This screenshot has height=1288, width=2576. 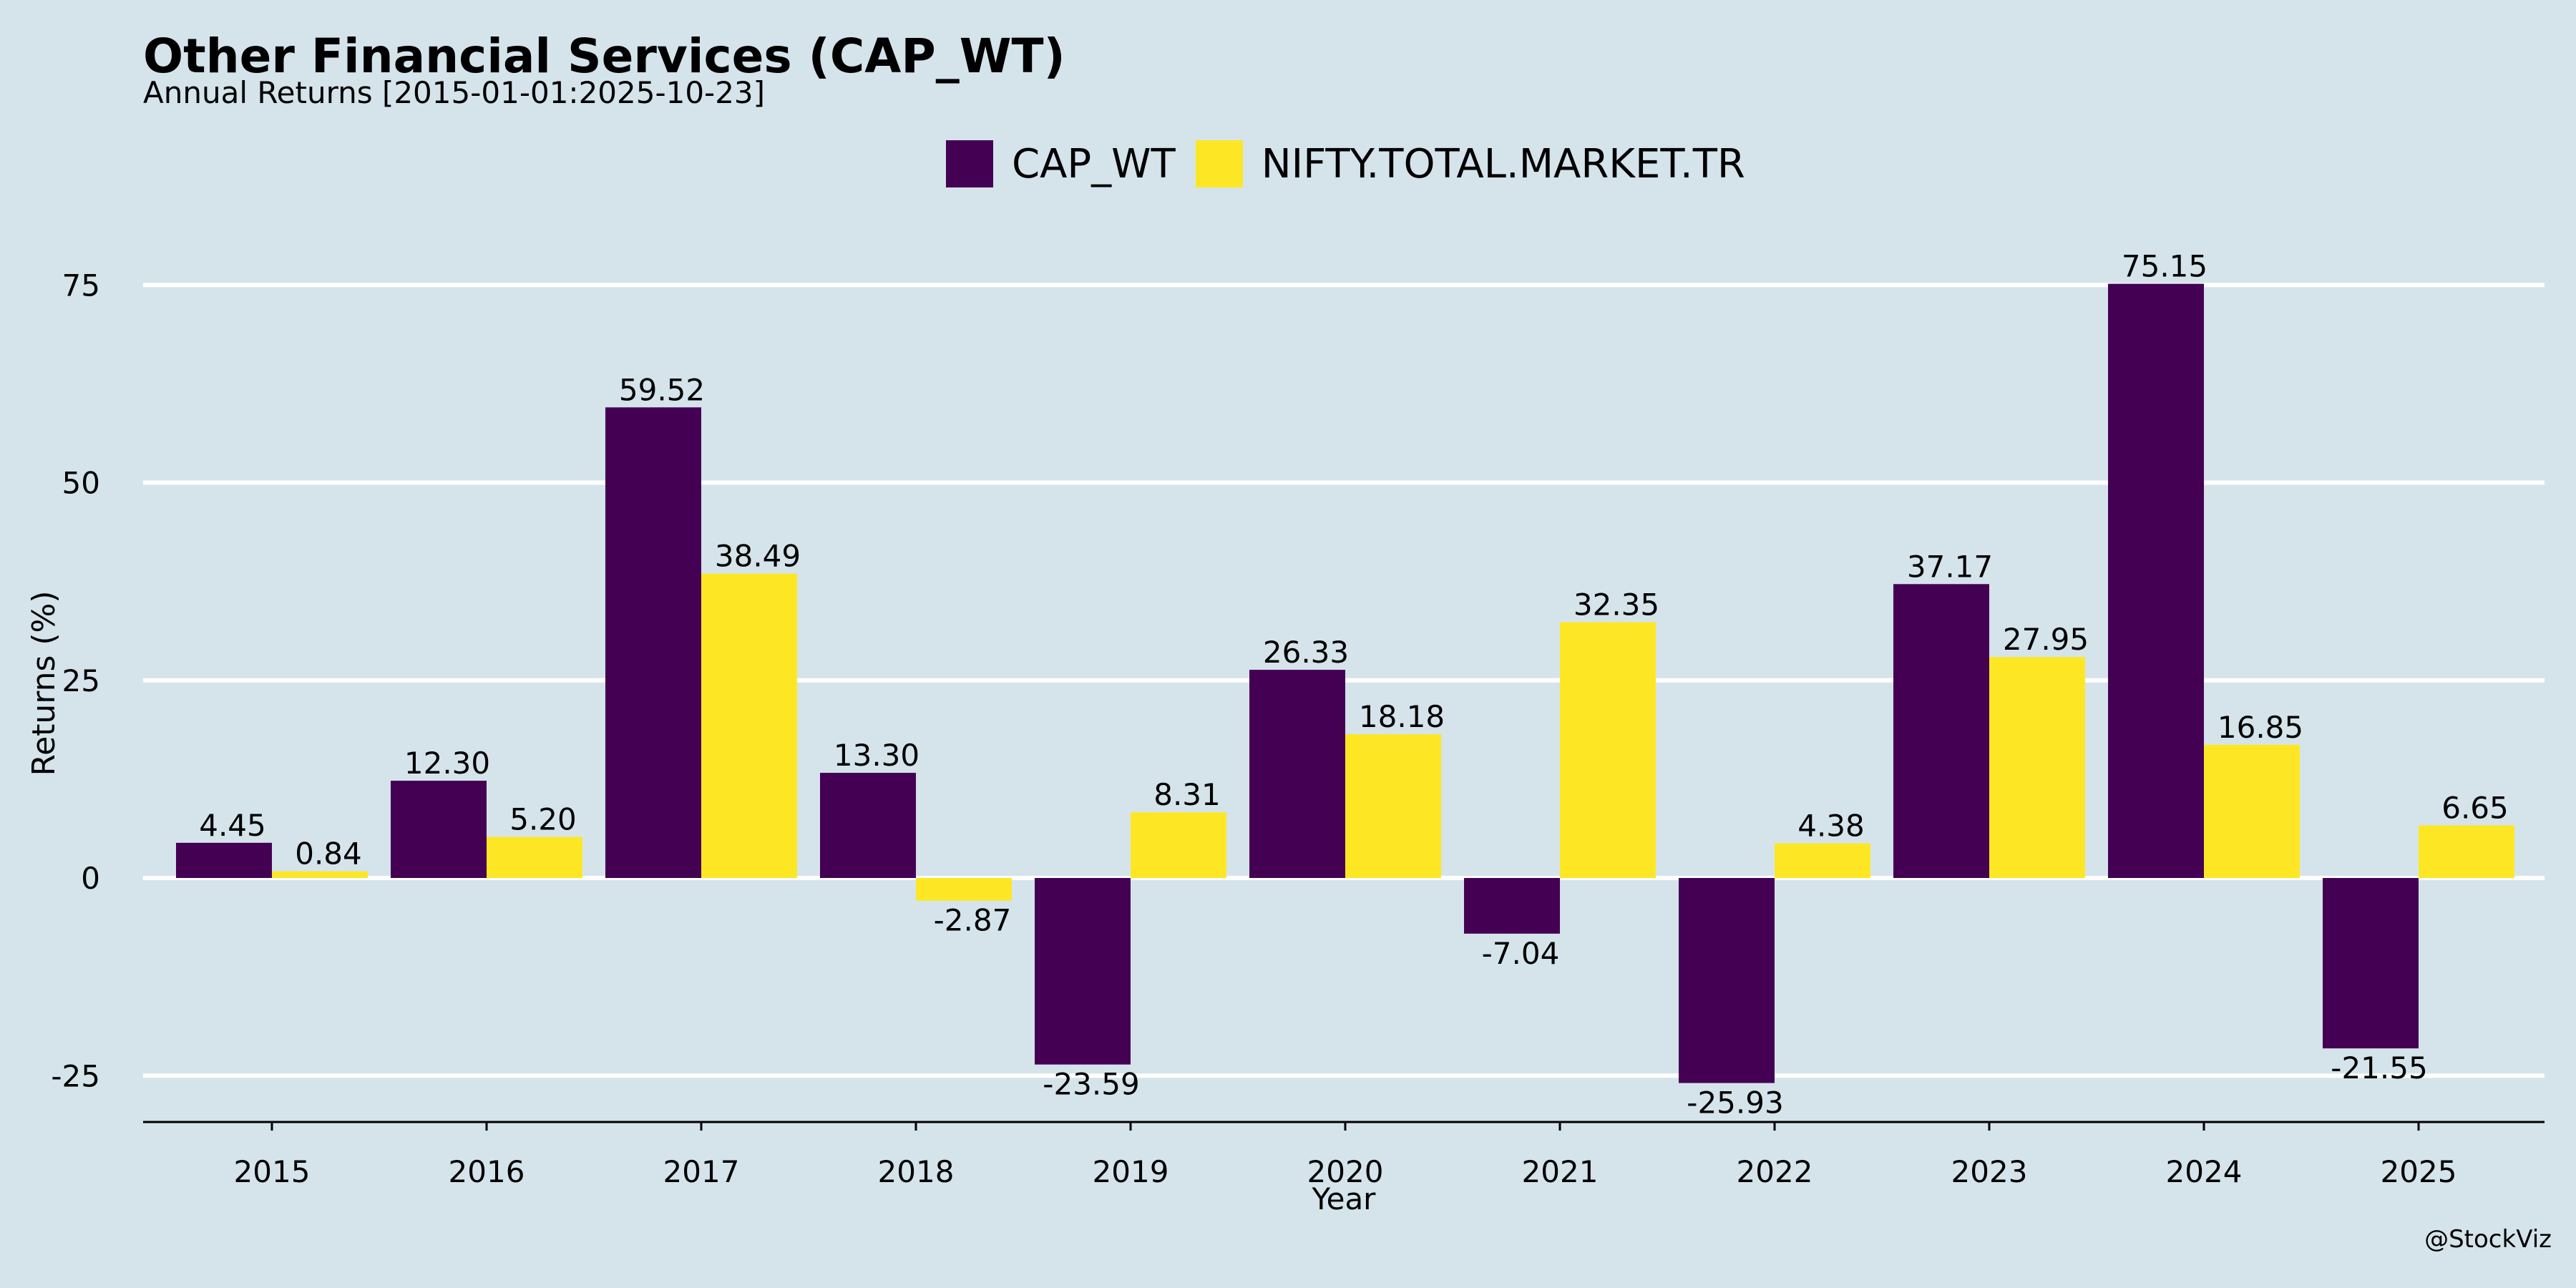 I want to click on x-tick-label: 2019, so click(x=1131, y=1171).